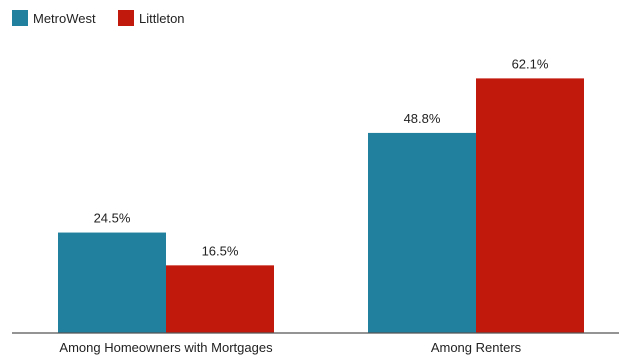 The width and height of the screenshot is (619, 355). Describe the element at coordinates (422, 232) in the screenshot. I see `bar-metrowest-renters` at that location.